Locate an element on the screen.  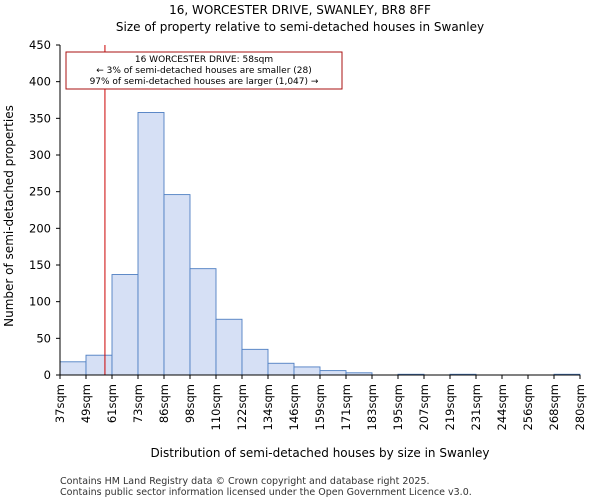
y-tick-label: 250 is located at coordinates (40, 192).